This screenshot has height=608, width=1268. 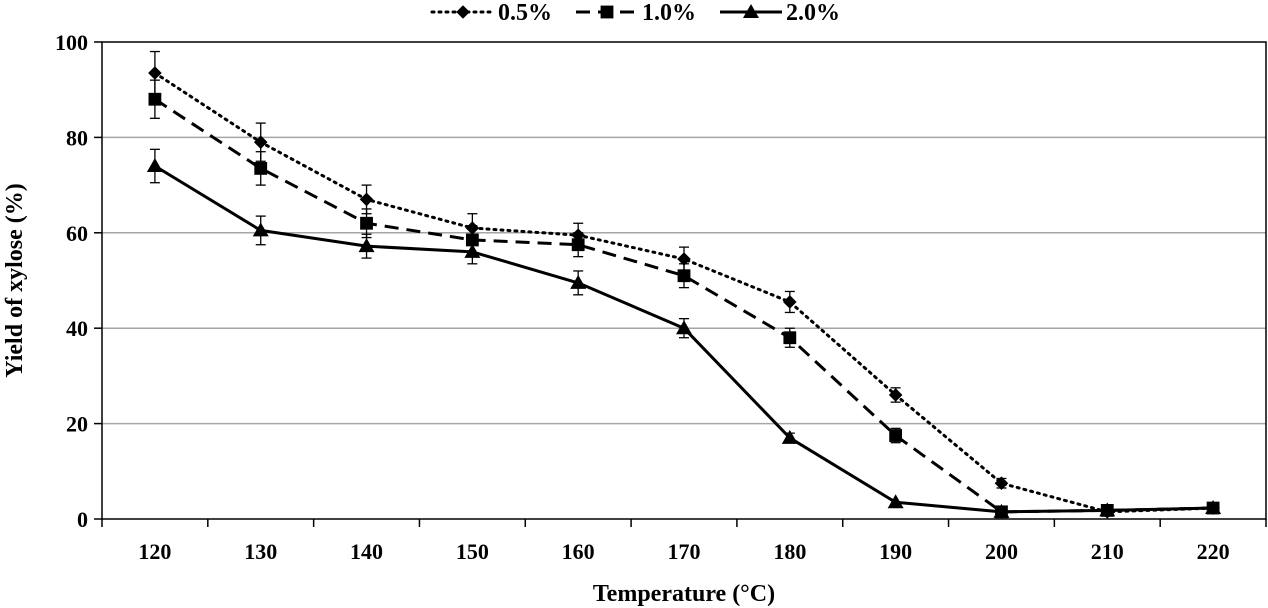 I want to click on x-tick-label: 180, so click(x=789, y=551).